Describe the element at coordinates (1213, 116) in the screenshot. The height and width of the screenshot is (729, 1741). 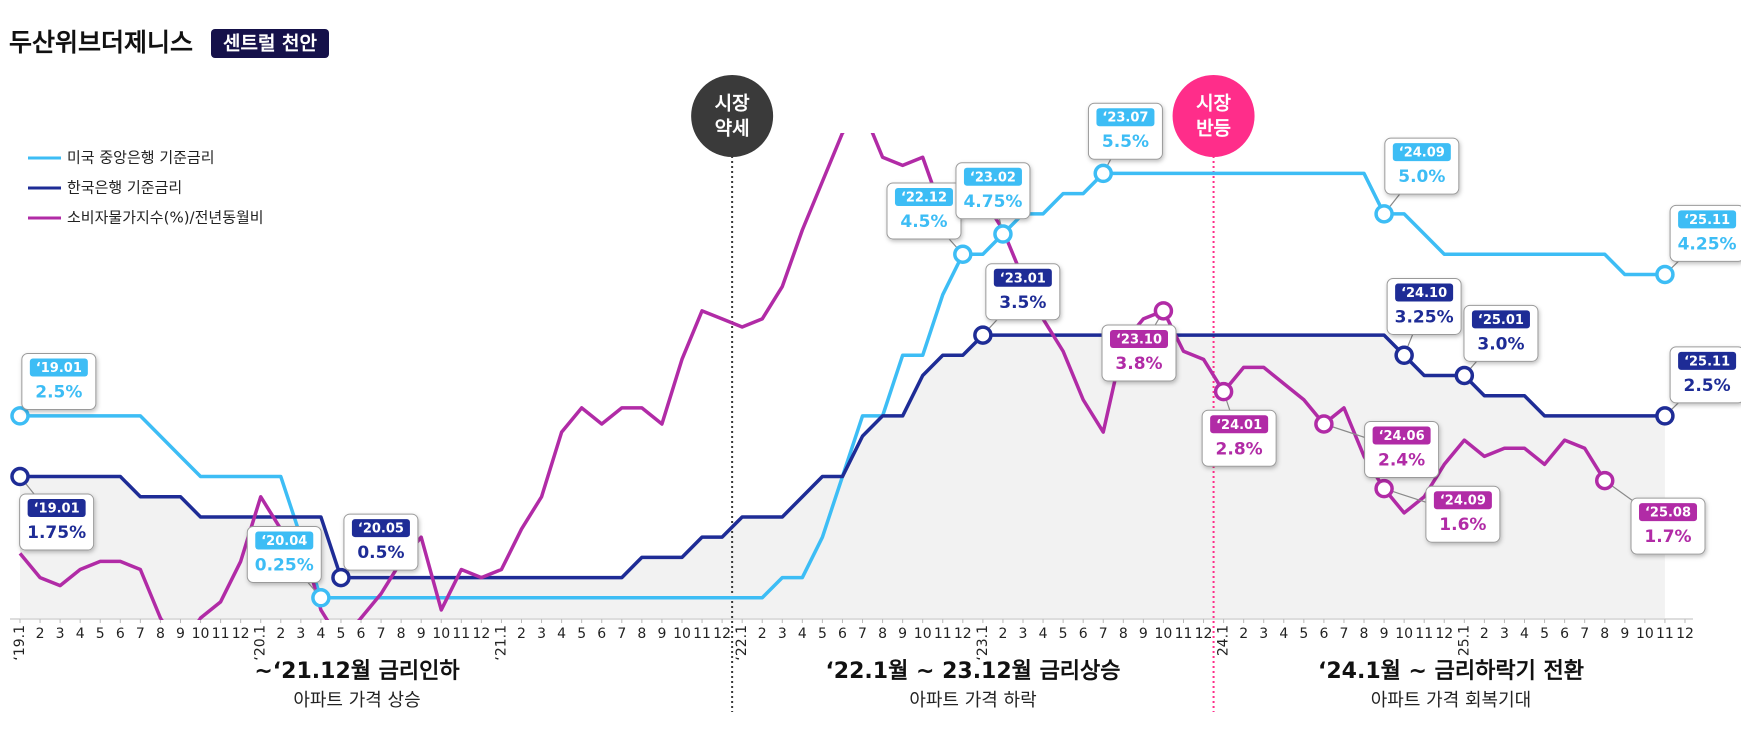
I see `marker-bubble` at that location.